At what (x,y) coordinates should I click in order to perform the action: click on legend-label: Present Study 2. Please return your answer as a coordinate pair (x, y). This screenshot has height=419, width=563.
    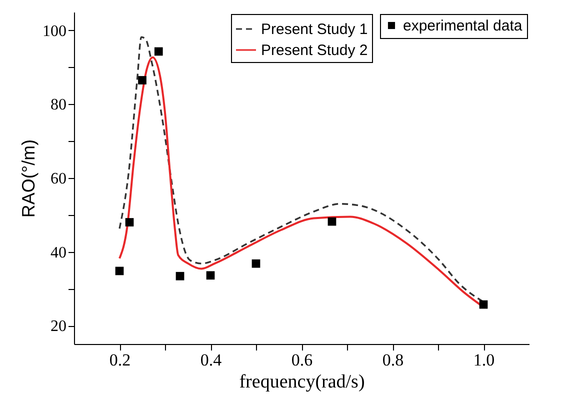
    Looking at the image, I should click on (314, 50).